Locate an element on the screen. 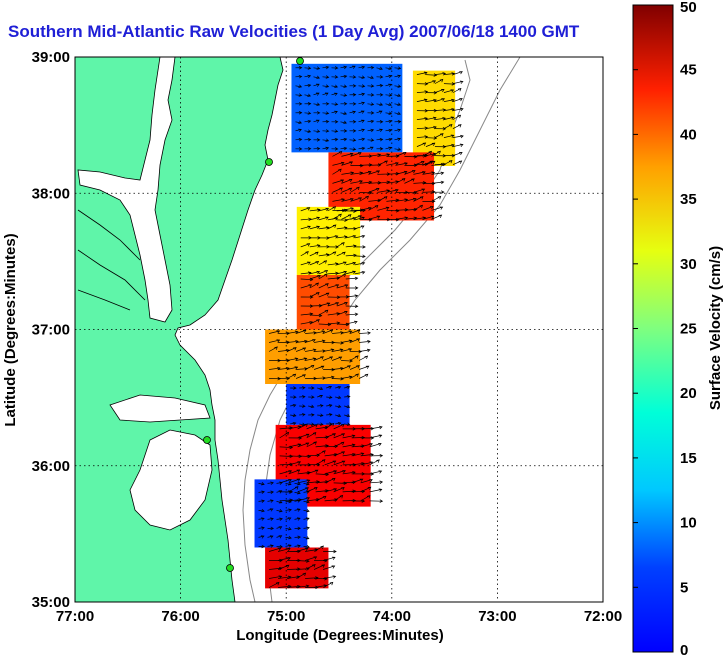 This screenshot has height=659, width=724. radar-site is located at coordinates (269, 162).